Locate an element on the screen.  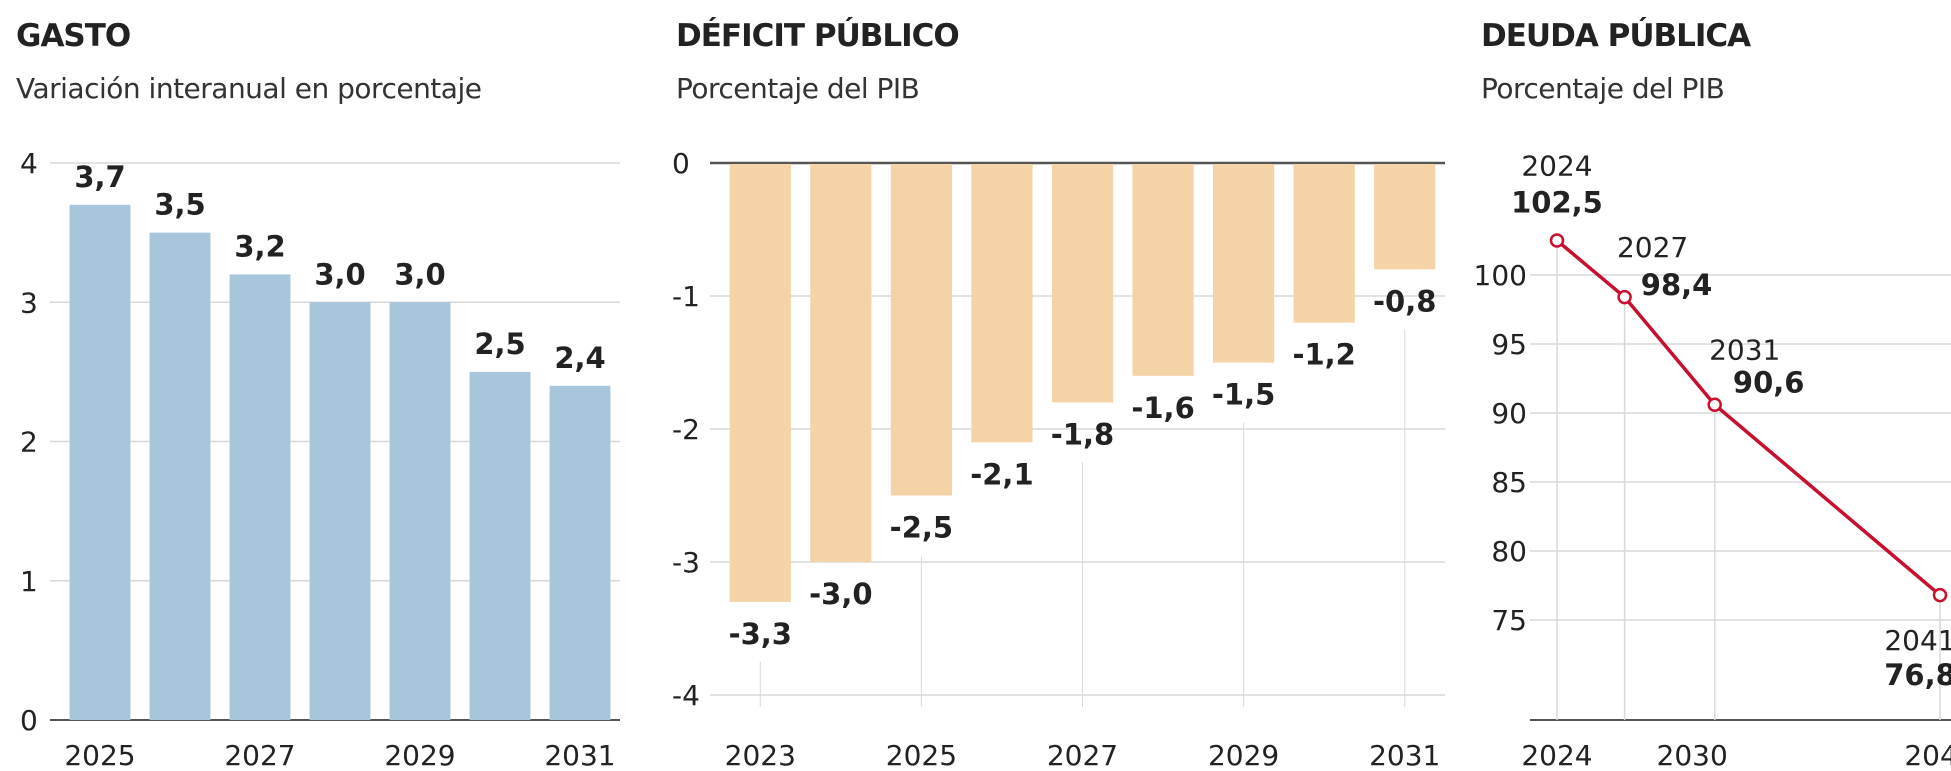
deuda-point-year-label: 2027 is located at coordinates (1652, 247).